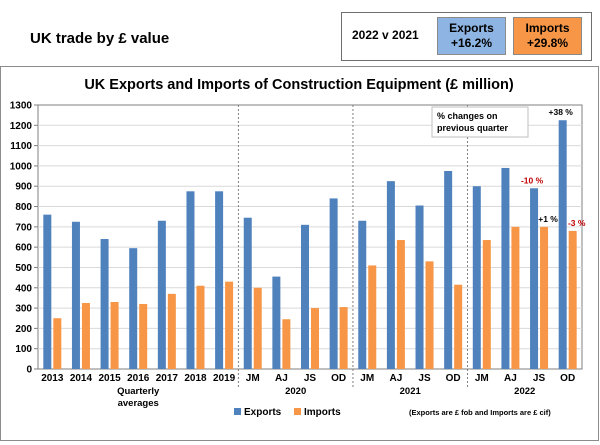  Describe the element at coordinates (21, 106) in the screenshot. I see `y-tick-label: 1300` at that location.